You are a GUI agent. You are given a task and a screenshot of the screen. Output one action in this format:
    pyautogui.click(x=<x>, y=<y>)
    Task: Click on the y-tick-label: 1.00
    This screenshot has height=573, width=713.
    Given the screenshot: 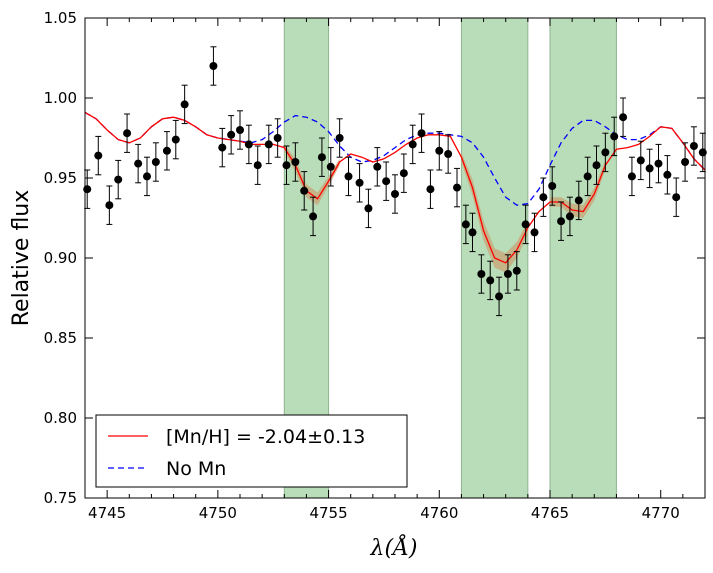 What is the action you would take?
    pyautogui.click(x=60, y=98)
    